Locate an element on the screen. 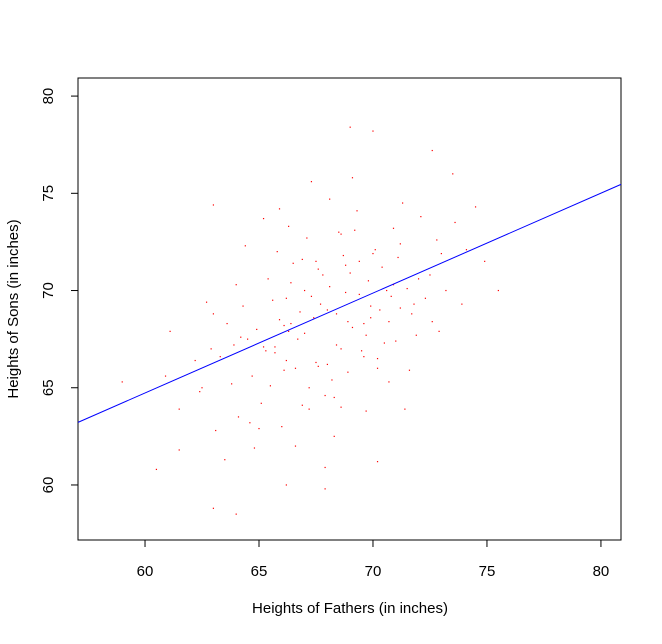  x-axis-label: Heights of Fathers (in inches) is located at coordinates (350, 608).